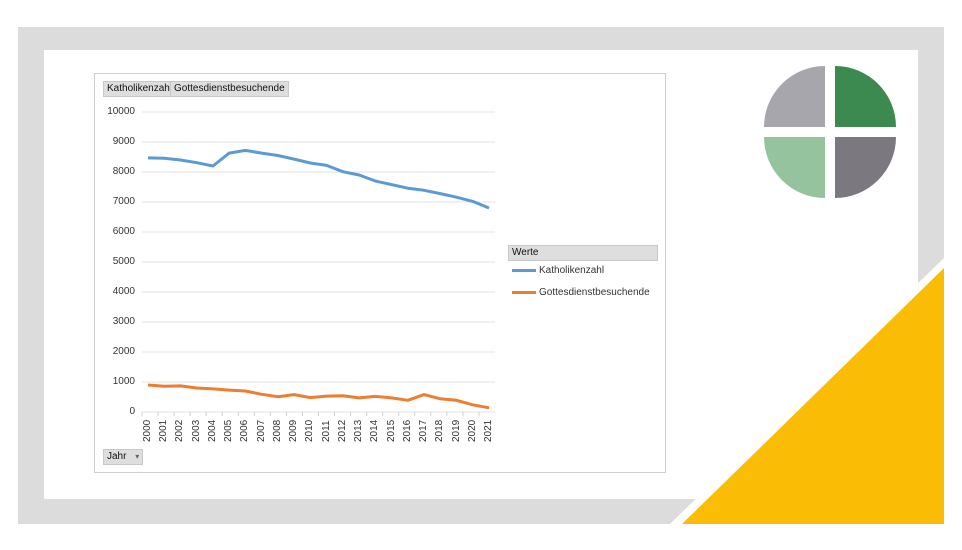 The image size is (962, 550). I want to click on legend-item-katholikenzahl: Katholikenzahl, so click(558, 271).